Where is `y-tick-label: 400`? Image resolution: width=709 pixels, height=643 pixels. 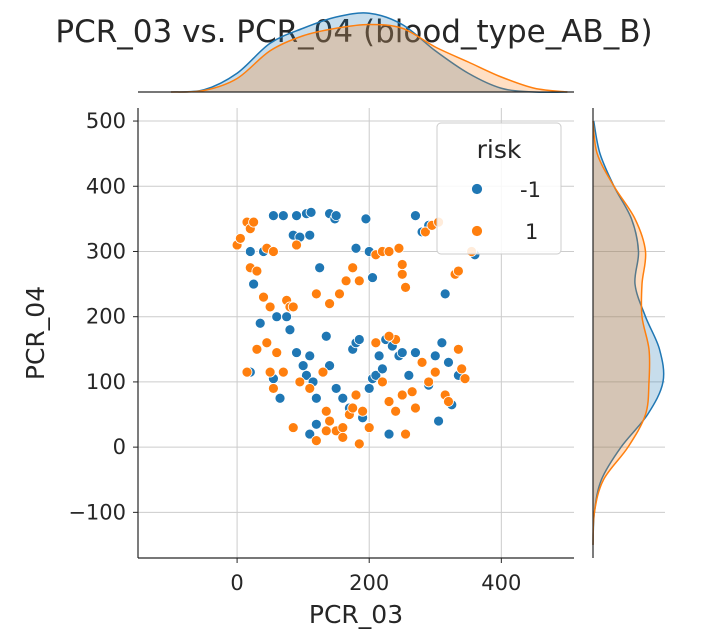
y-tick-label: 400 is located at coordinates (106, 186).